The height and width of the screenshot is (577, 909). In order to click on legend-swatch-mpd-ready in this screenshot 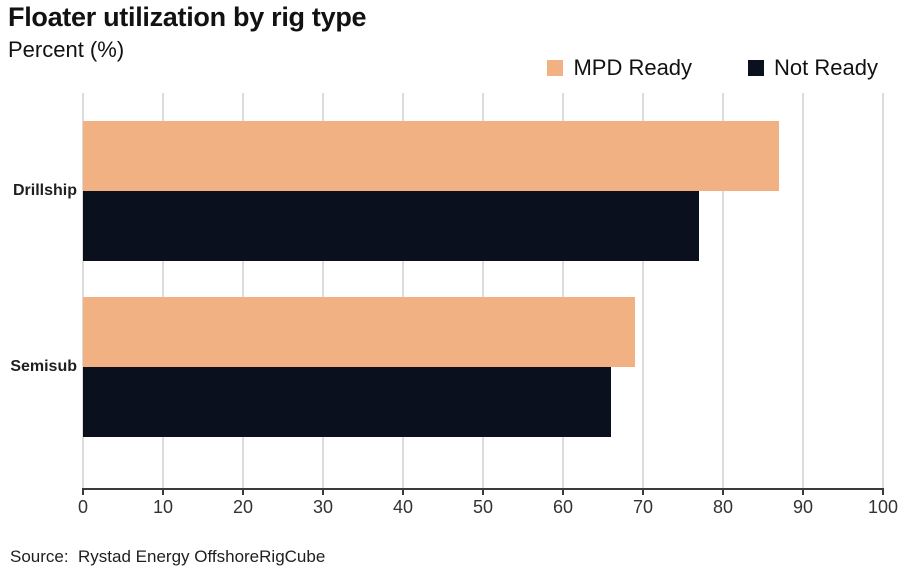, I will do `click(555, 68)`.